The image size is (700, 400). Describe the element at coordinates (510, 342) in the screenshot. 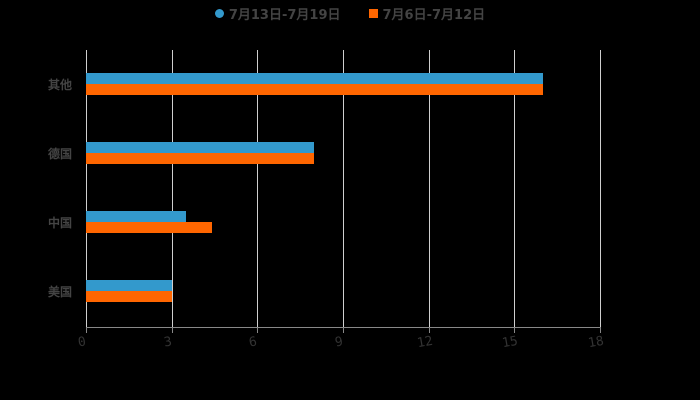

I see `x-tick-label: 15` at that location.